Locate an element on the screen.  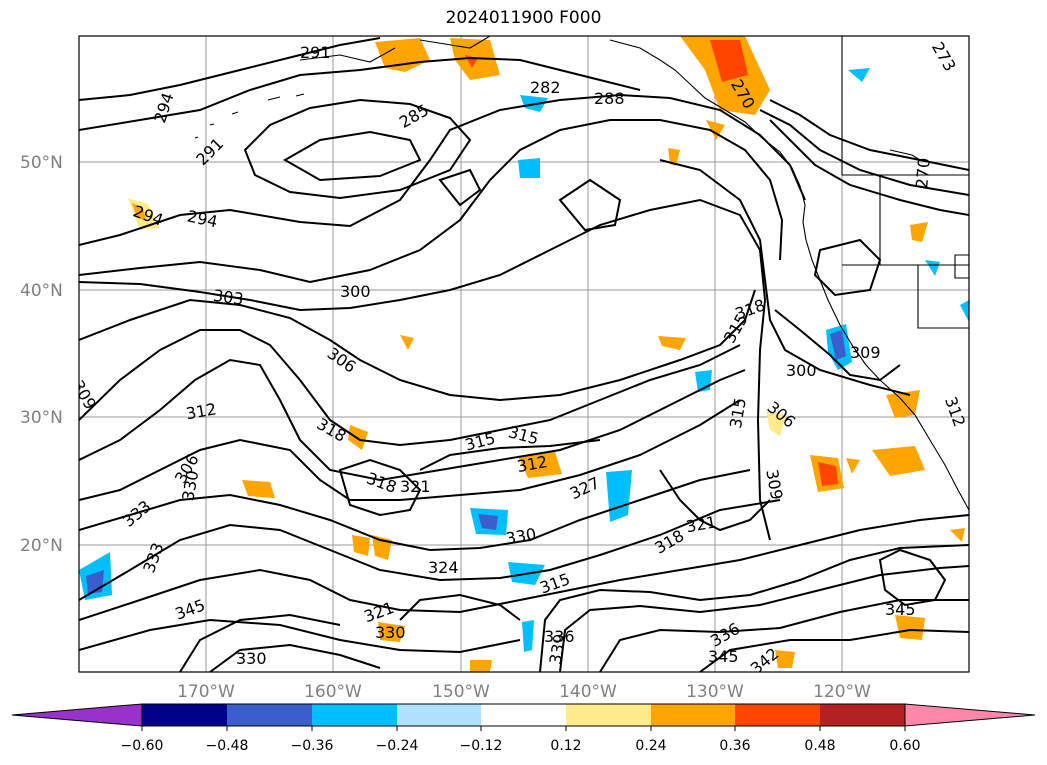
contour-label: 342 is located at coordinates (765, 661).